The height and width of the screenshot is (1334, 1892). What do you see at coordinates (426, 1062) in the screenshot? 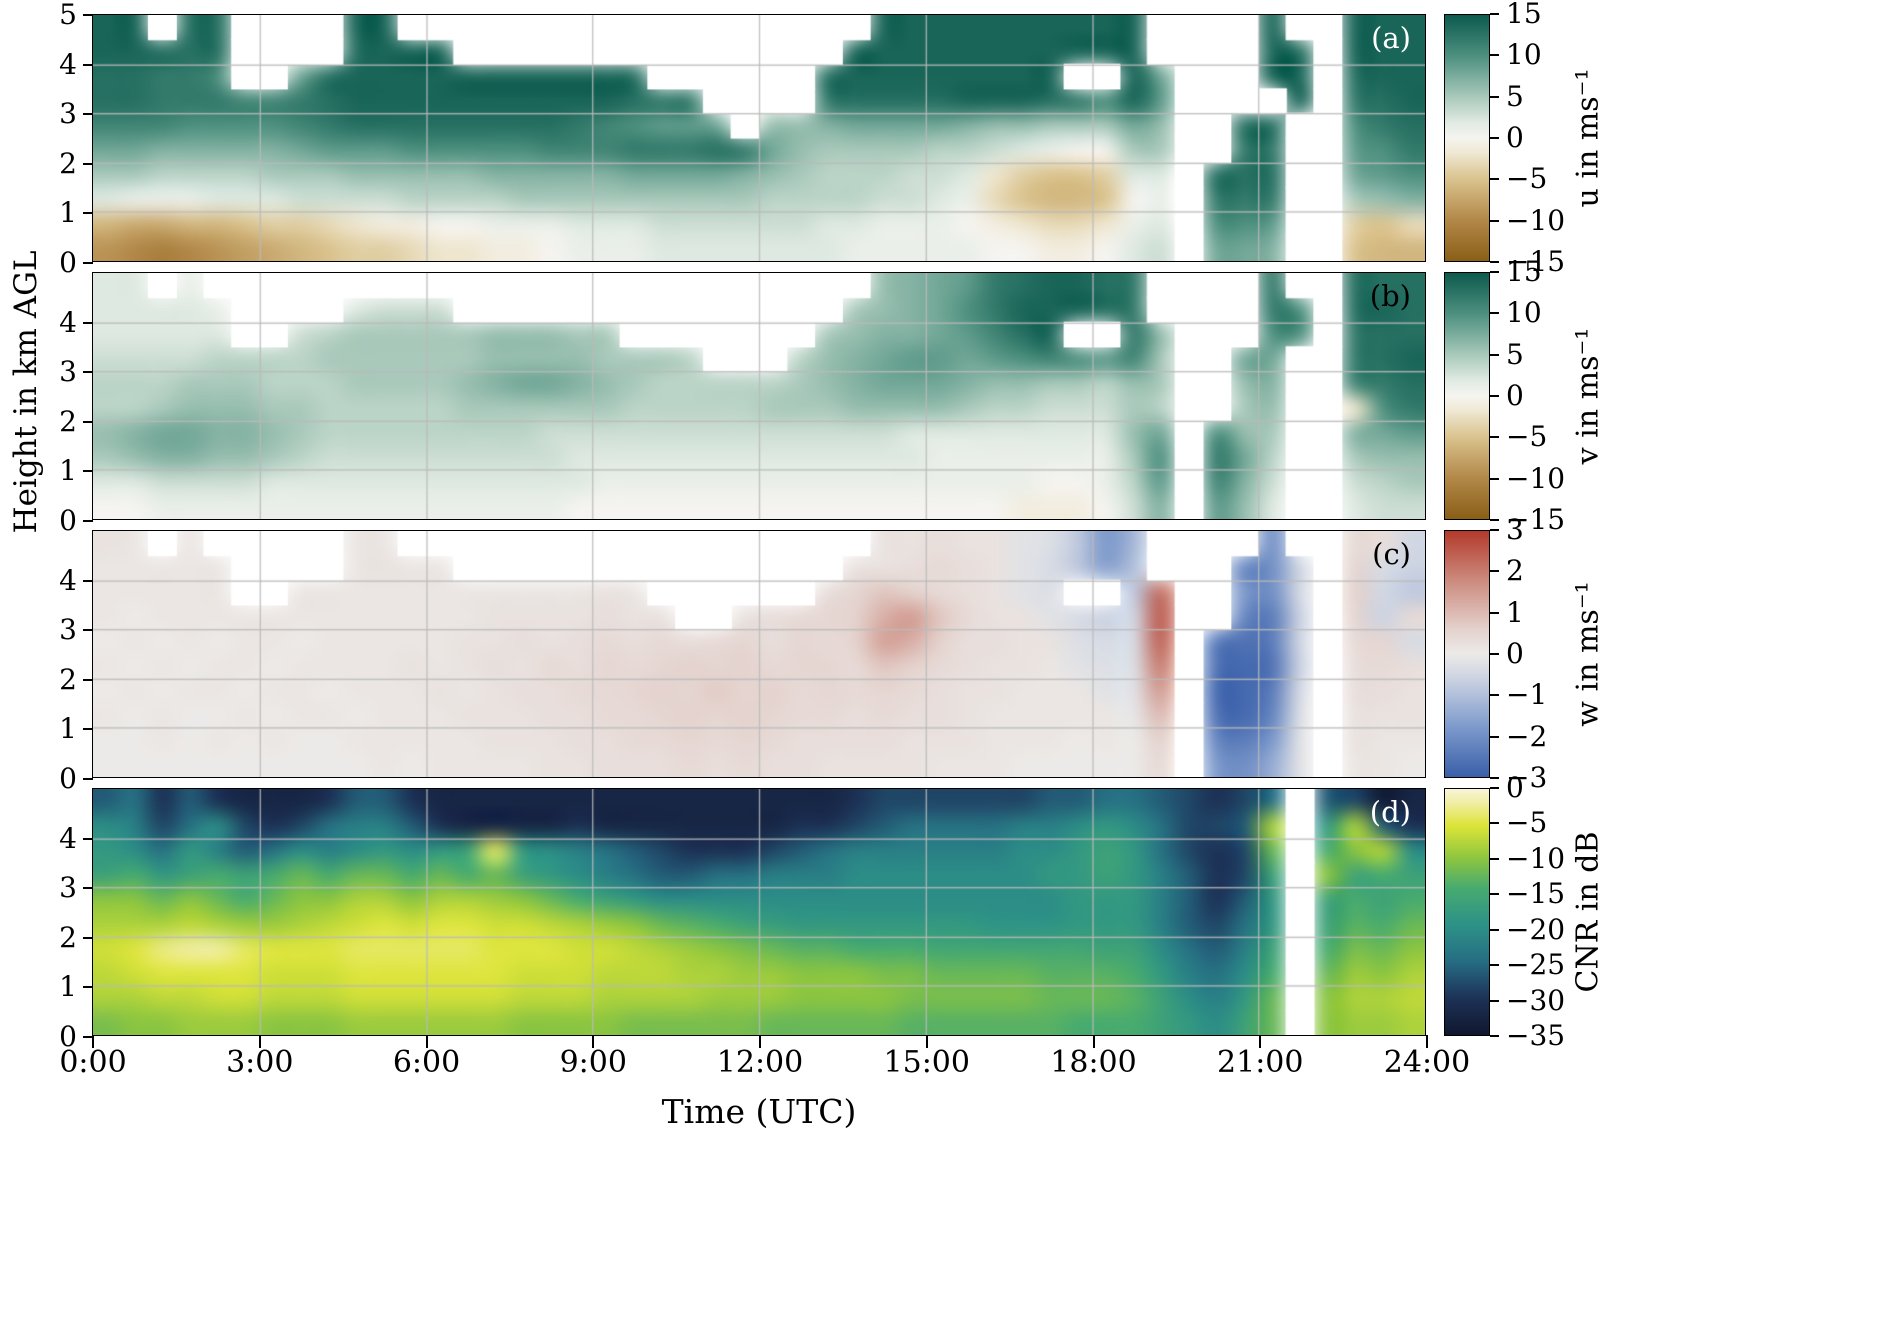
I see `x-tick-label: 6:00` at bounding box center [426, 1062].